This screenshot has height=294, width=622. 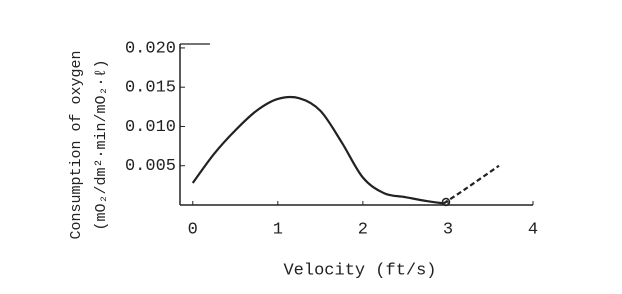 What do you see at coordinates (446, 202) in the screenshot?
I see `junction-marker` at bounding box center [446, 202].